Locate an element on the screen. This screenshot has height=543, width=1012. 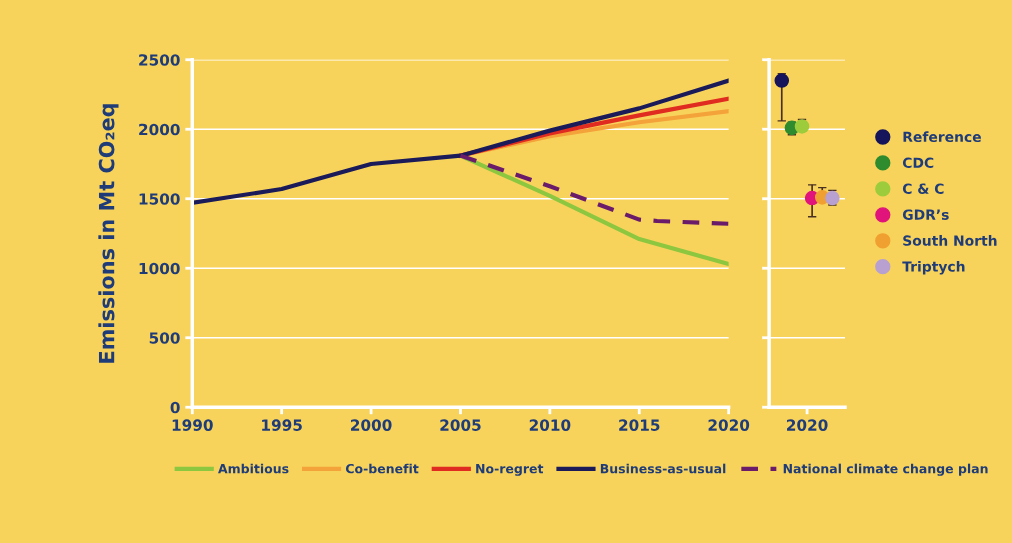
legend-label: No-regret is located at coordinates (510, 470).